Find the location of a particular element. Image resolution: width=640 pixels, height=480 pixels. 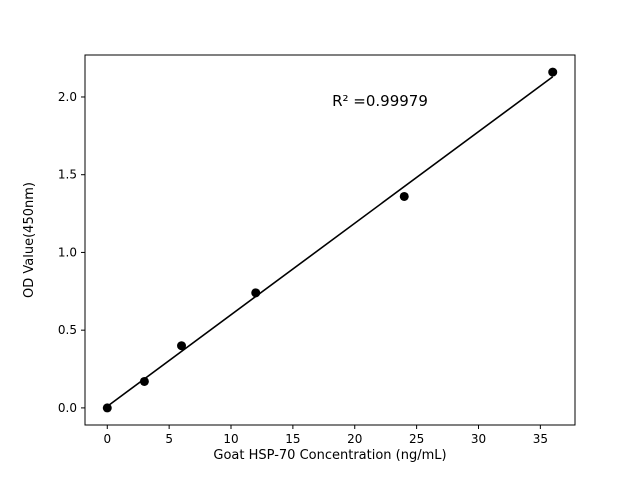

x-tick-label: 35 is located at coordinates (540, 439).